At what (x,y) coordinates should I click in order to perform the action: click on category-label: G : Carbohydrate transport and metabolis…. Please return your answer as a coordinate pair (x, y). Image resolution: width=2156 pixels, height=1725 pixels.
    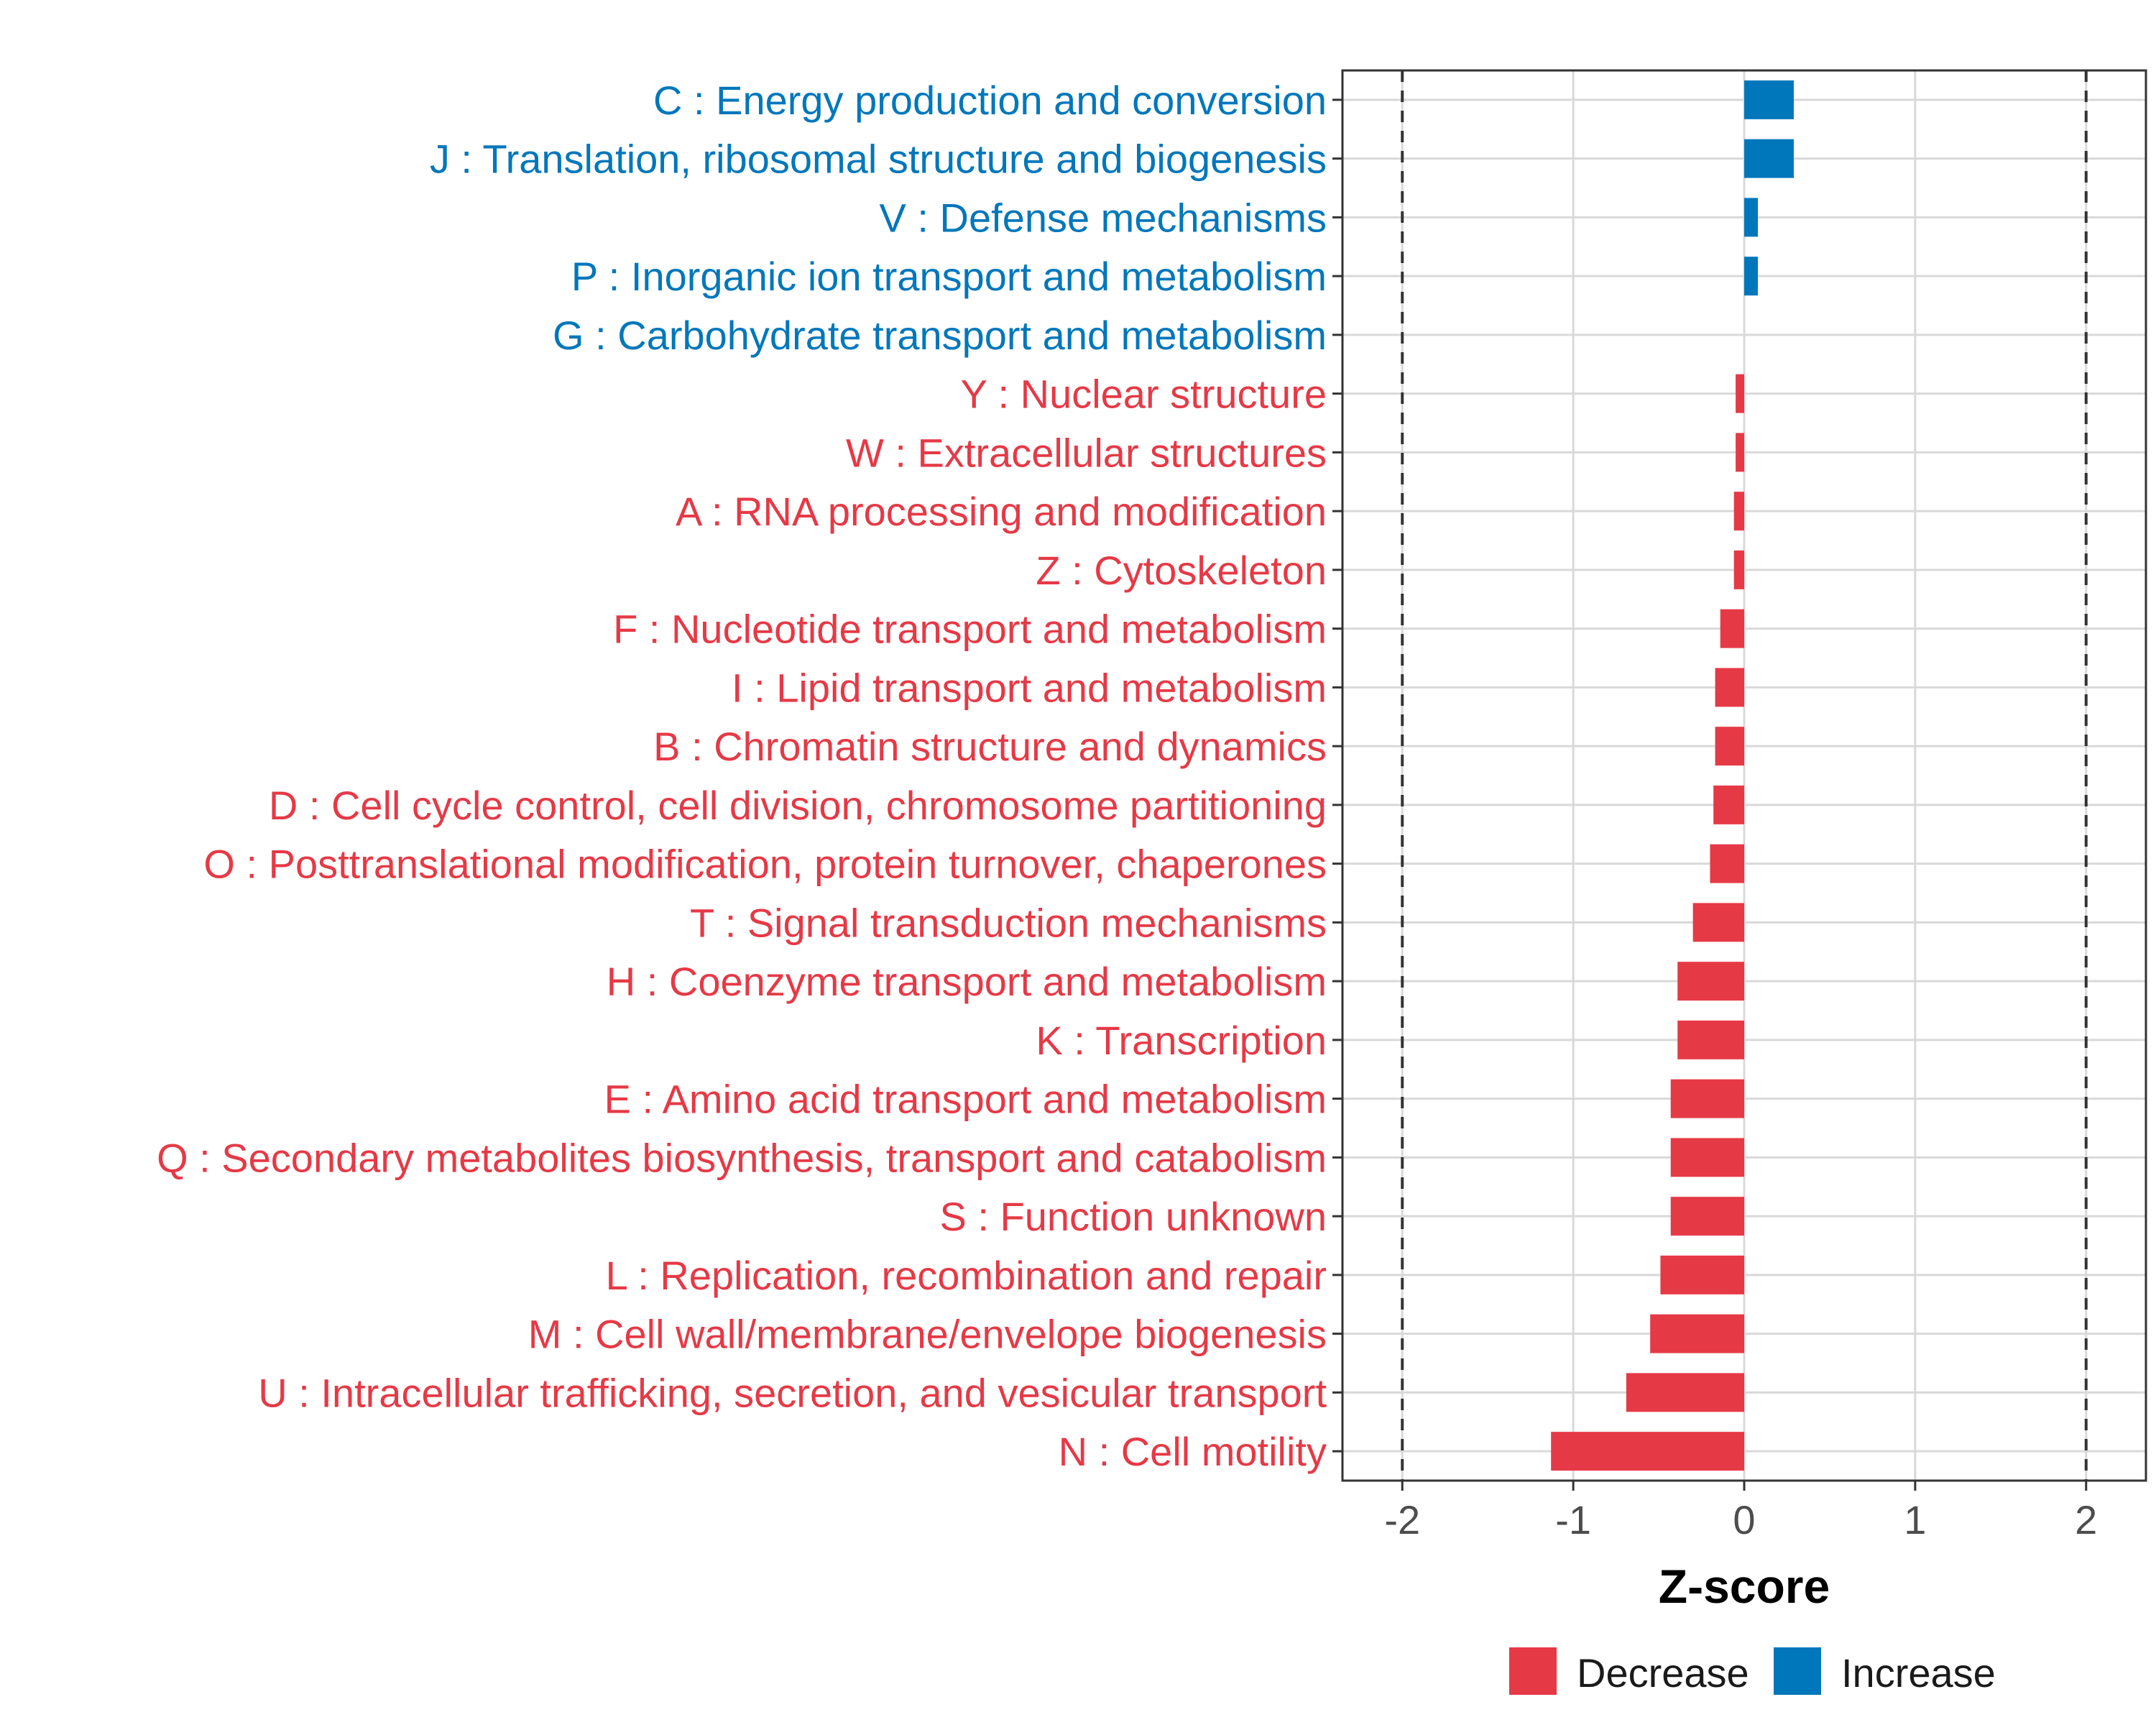
    Looking at the image, I should click on (940, 335).